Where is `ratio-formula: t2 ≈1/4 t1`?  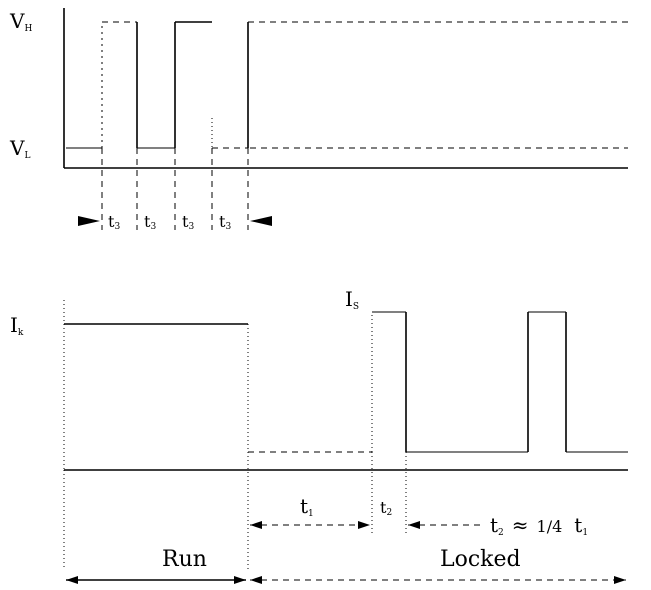 ratio-formula: t2 ≈1/4 t1 is located at coordinates (539, 525).